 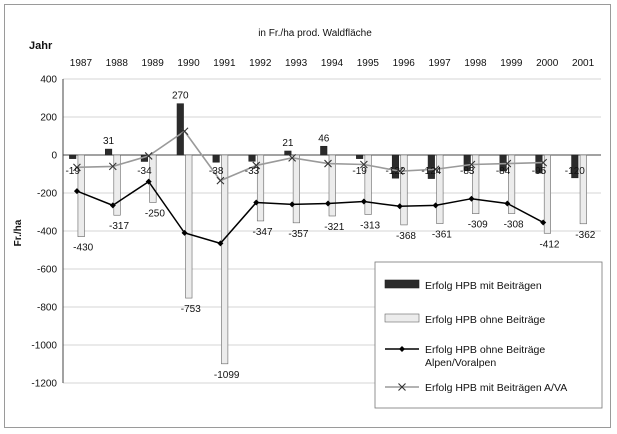 What do you see at coordinates (402, 318) in the screenshot?
I see `legend-swatch-ohne` at bounding box center [402, 318].